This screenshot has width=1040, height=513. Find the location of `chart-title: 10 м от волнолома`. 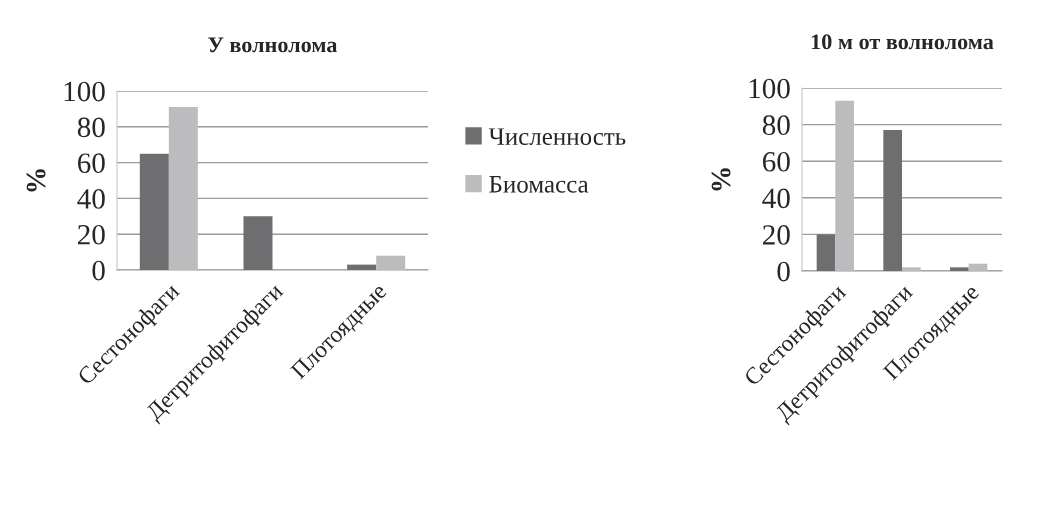

chart-title: 10 м от волнолома is located at coordinates (902, 42).